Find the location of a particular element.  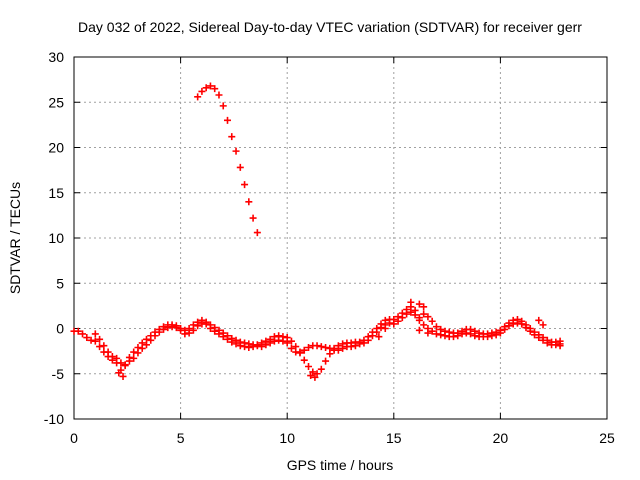

y-axis-label: SDTVAR / TECUs is located at coordinates (15, 238).